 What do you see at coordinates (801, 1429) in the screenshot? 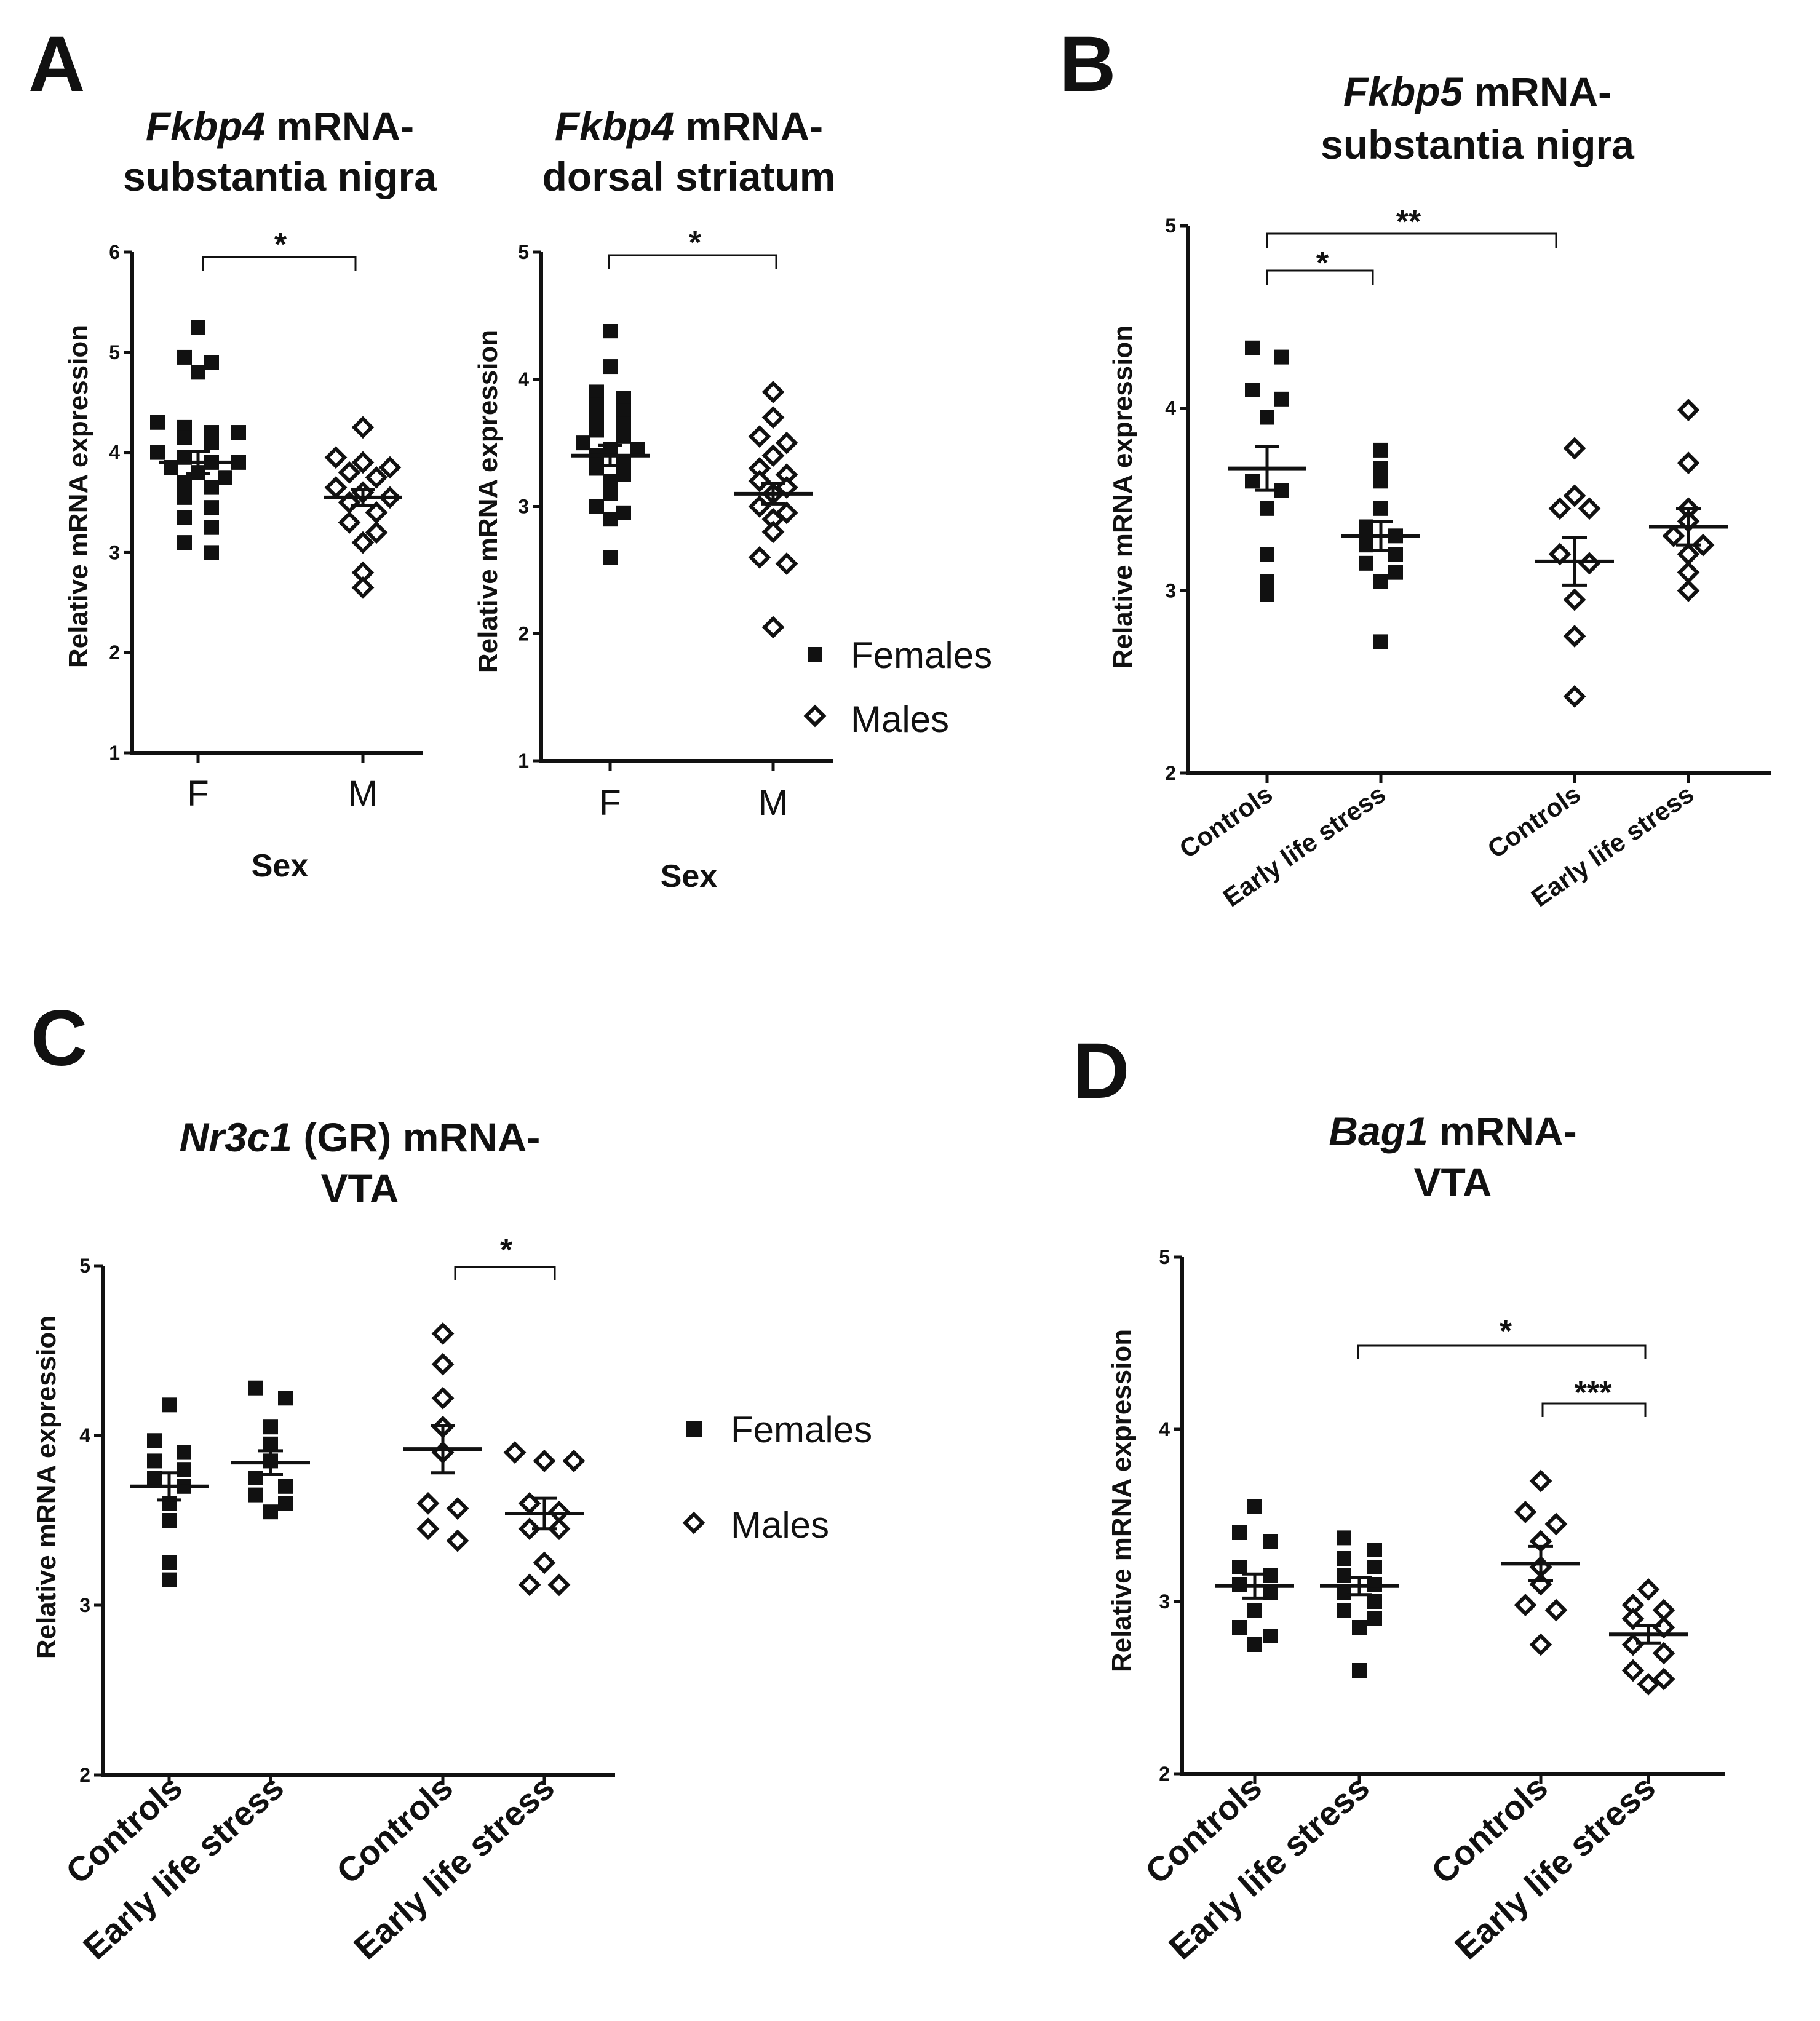
I see `legend-females-label: Females` at bounding box center [801, 1429].